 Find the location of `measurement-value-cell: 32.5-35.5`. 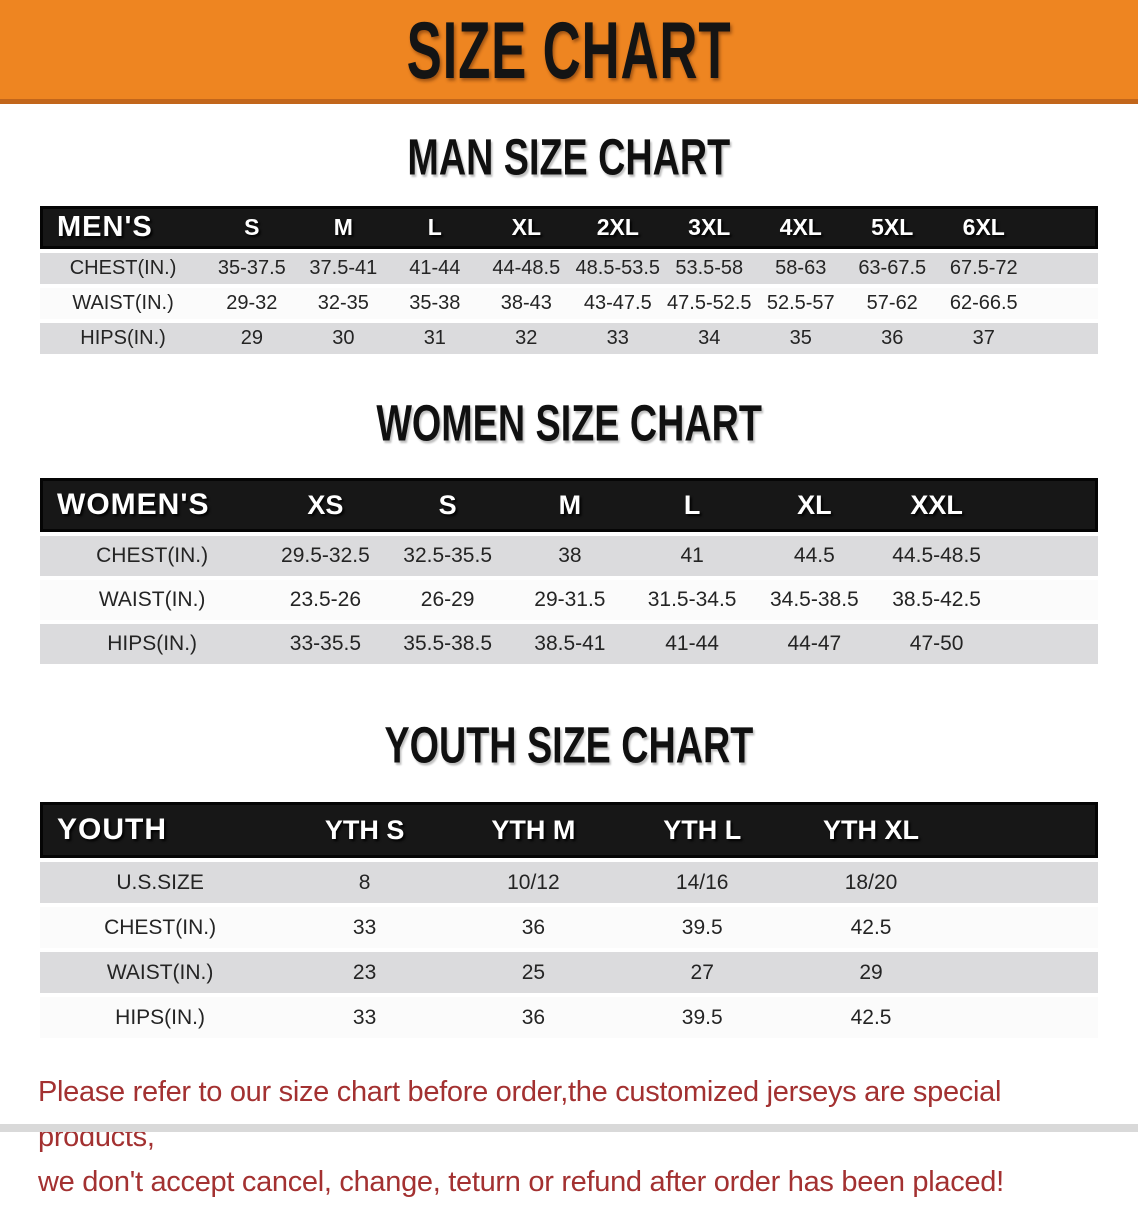

measurement-value-cell: 32.5-35.5 is located at coordinates (447, 556).